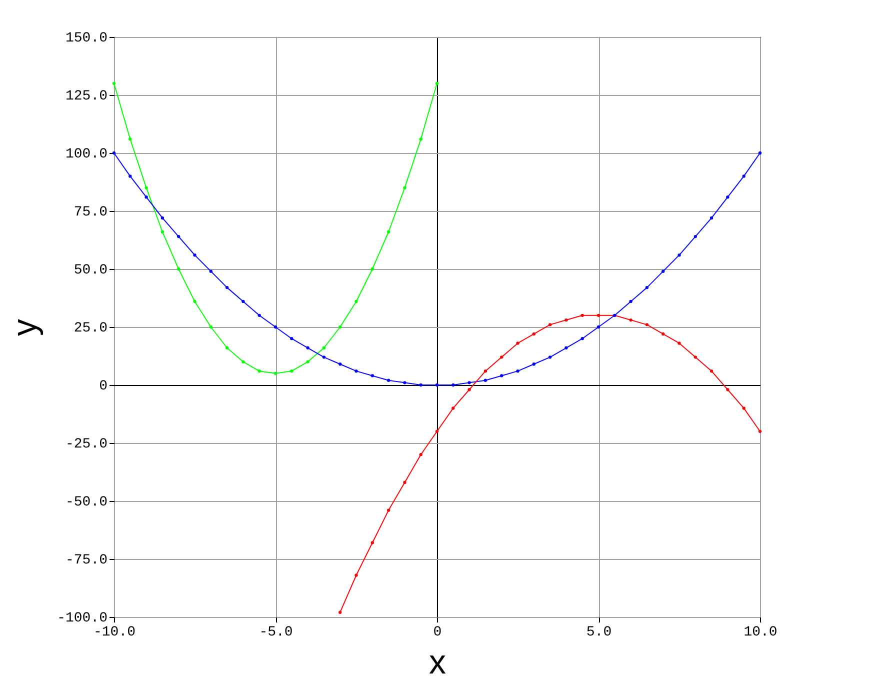 The width and height of the screenshot is (869, 690). Describe the element at coordinates (761, 632) in the screenshot. I see `x-tick-label: 10.0` at that location.